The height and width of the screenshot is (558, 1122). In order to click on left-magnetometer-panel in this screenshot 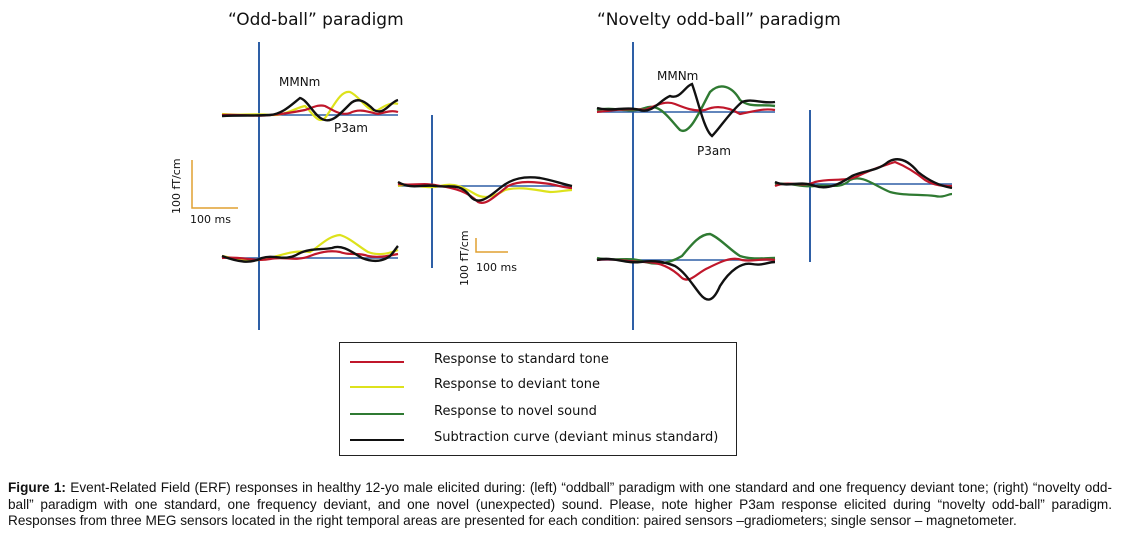, I will do `click(485, 191)`.